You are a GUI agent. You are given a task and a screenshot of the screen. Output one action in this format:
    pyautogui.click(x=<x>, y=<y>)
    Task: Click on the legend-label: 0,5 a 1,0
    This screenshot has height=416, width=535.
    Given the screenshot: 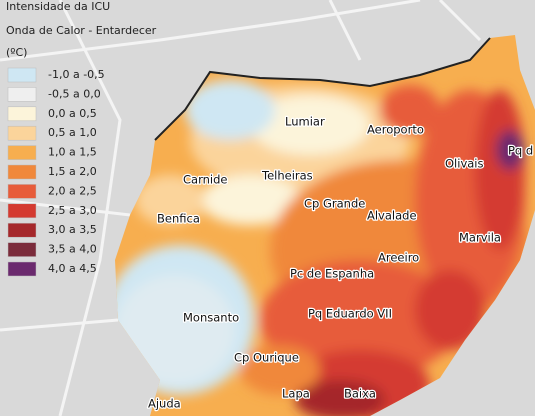 What is the action you would take?
    pyautogui.click(x=72, y=132)
    